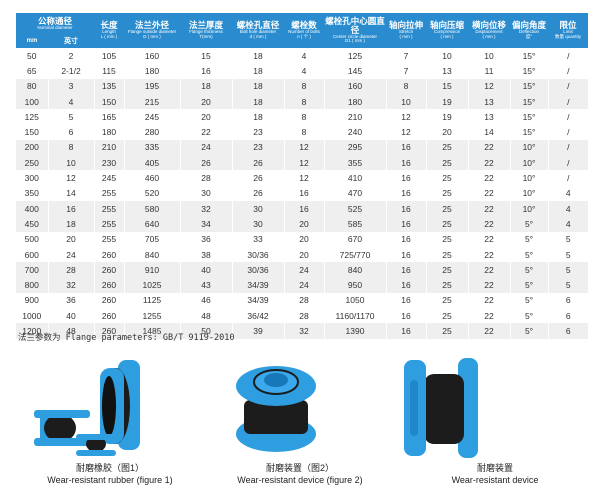  What do you see at coordinates (31, 178) in the screenshot?
I see `table-cell: 300` at bounding box center [31, 178].